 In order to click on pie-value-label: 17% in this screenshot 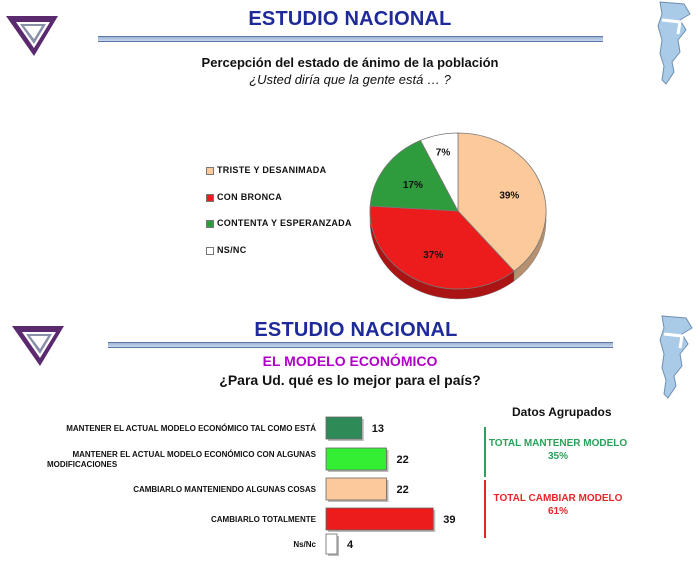, I will do `click(413, 185)`.